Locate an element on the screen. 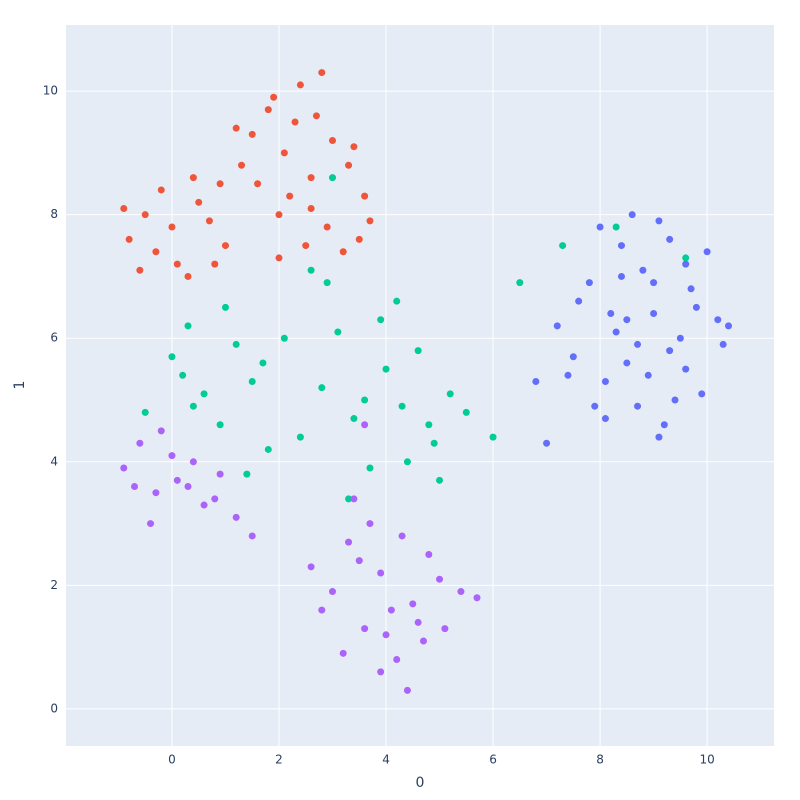 The width and height of the screenshot is (800, 800). y-tick-label: 8 is located at coordinates (54, 214).